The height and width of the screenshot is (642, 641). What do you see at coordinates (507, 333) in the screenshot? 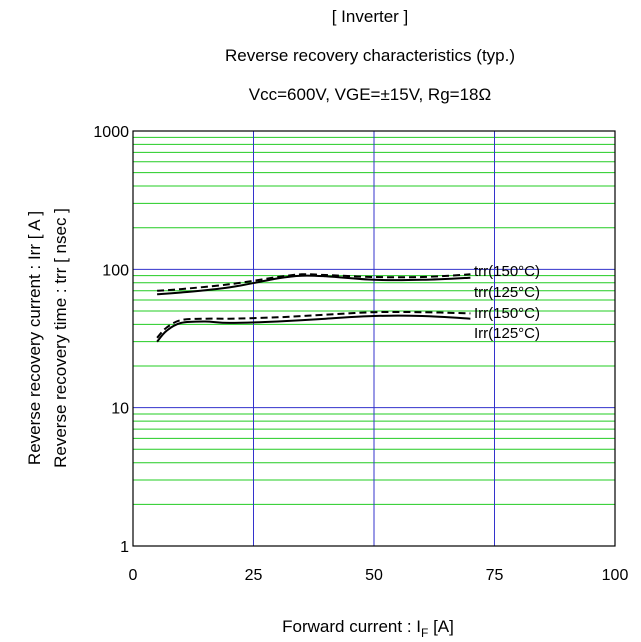
I see `series-label-3: Irr(125°C)` at bounding box center [507, 333].